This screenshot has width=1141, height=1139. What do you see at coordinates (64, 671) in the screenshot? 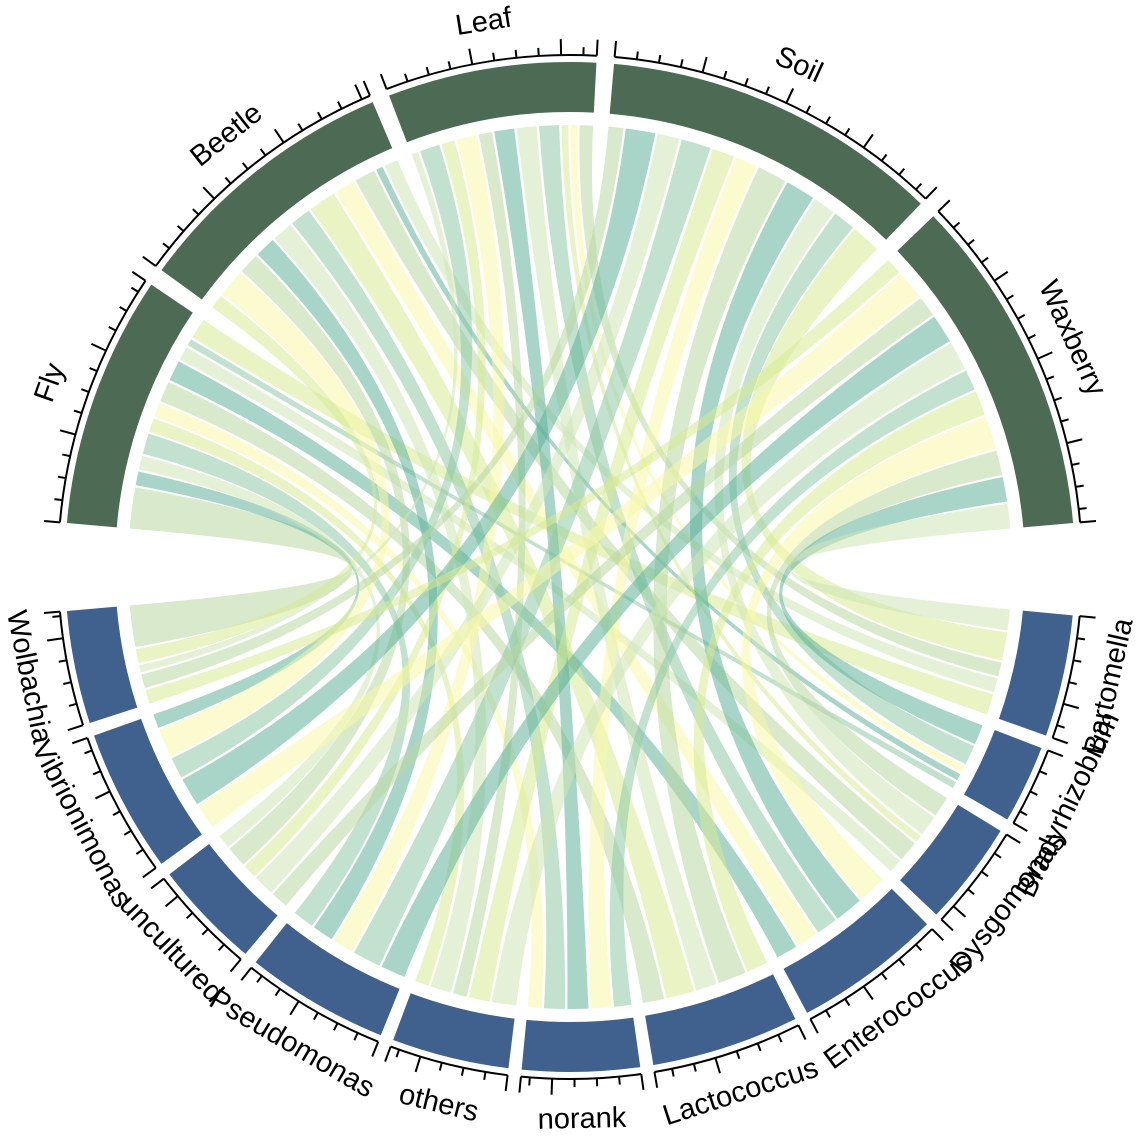
I see `axis-Wolbachia` at bounding box center [64, 671].